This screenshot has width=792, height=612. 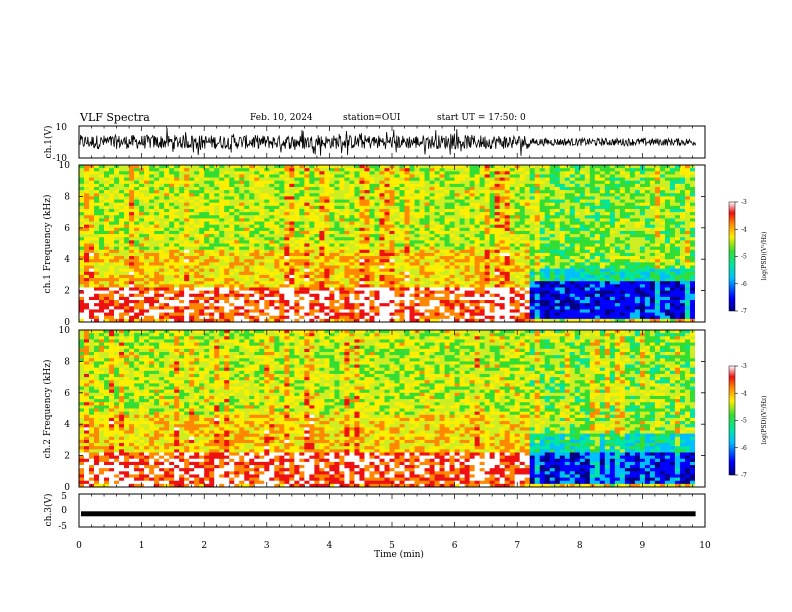 I want to click on time-tick-label: 5, so click(x=392, y=546).